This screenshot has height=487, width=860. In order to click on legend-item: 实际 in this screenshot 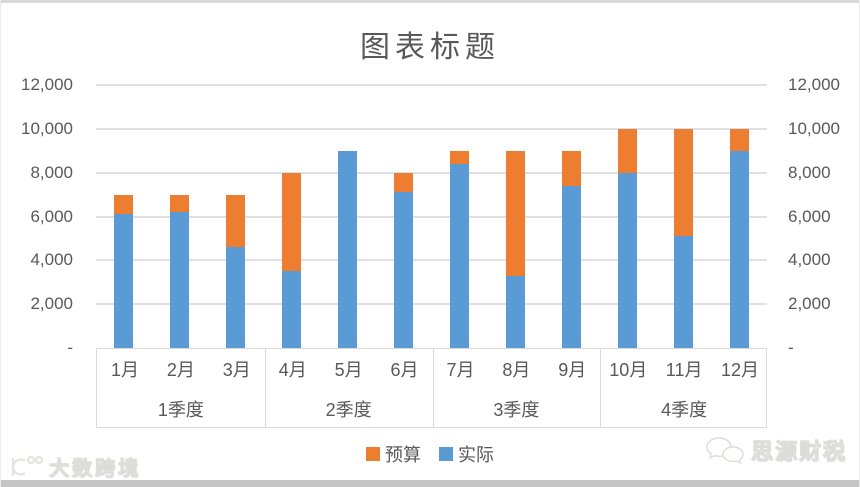, I will do `click(466, 454)`.